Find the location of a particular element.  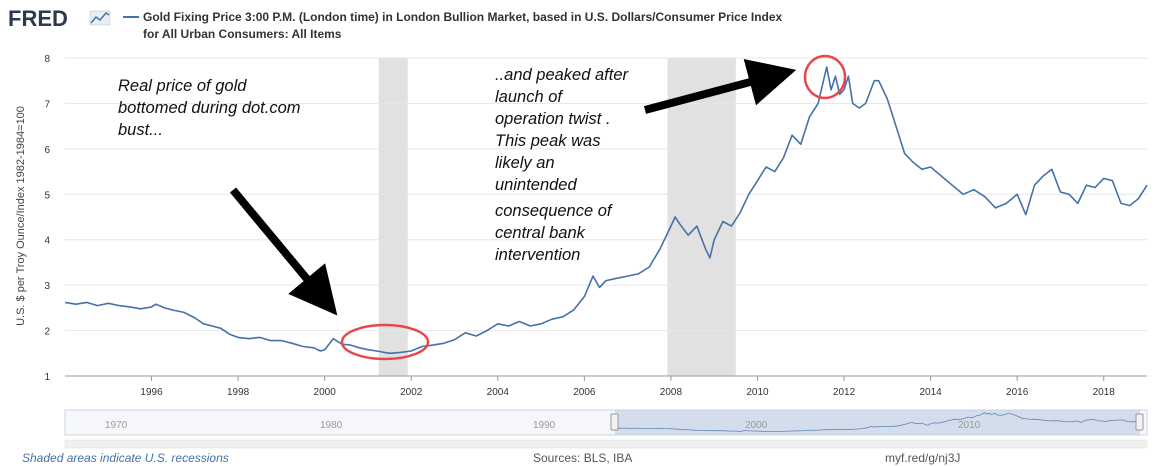

navigator-selection is located at coordinates (877, 422).